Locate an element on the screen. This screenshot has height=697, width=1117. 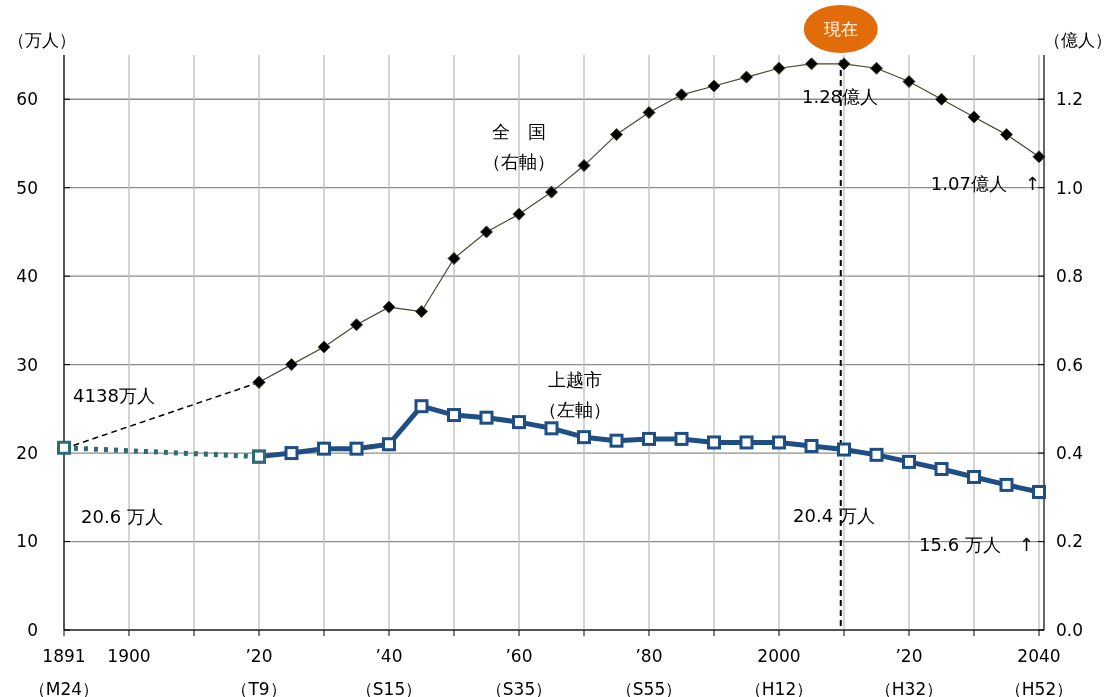
text: 全 国 is located at coordinates (519, 131).